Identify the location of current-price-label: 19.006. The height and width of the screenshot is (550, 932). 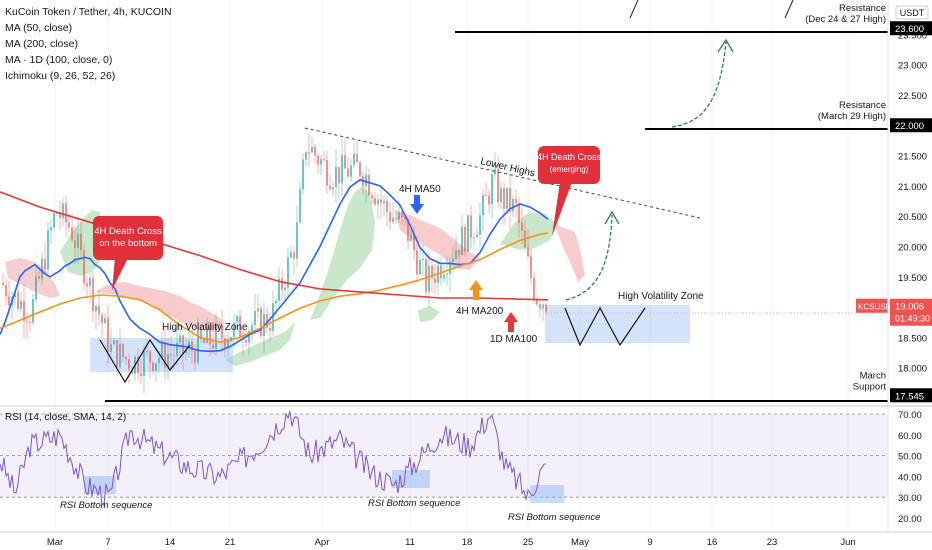
(909, 307).